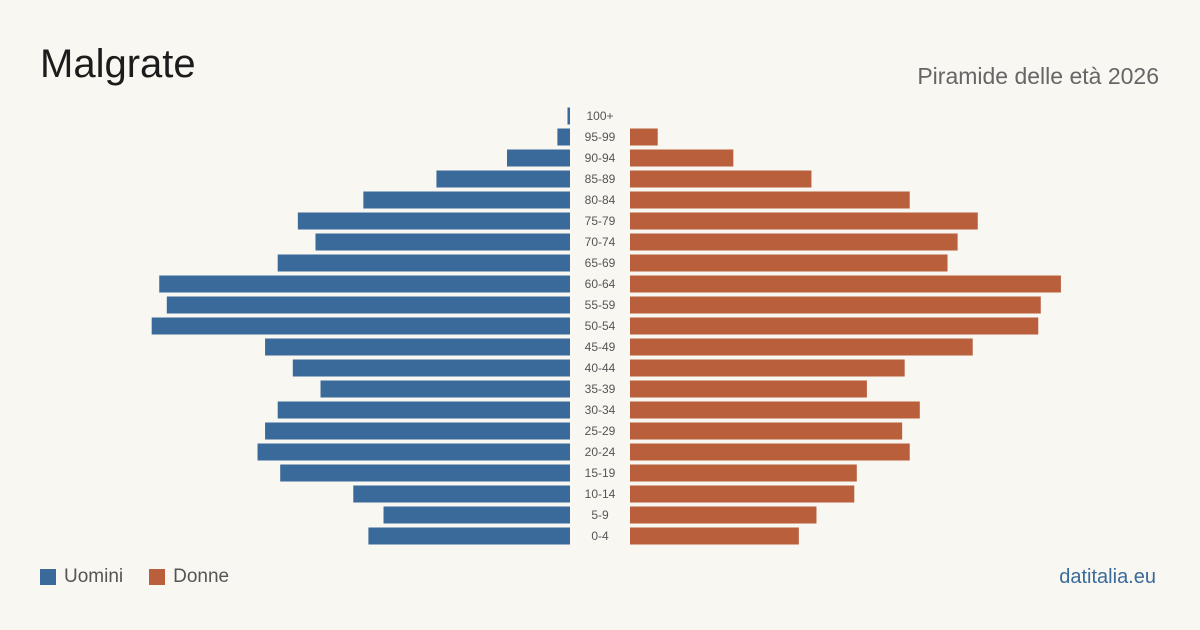 The image size is (1200, 630). What do you see at coordinates (600, 431) in the screenshot?
I see `age-label-25-29: 25-29` at bounding box center [600, 431].